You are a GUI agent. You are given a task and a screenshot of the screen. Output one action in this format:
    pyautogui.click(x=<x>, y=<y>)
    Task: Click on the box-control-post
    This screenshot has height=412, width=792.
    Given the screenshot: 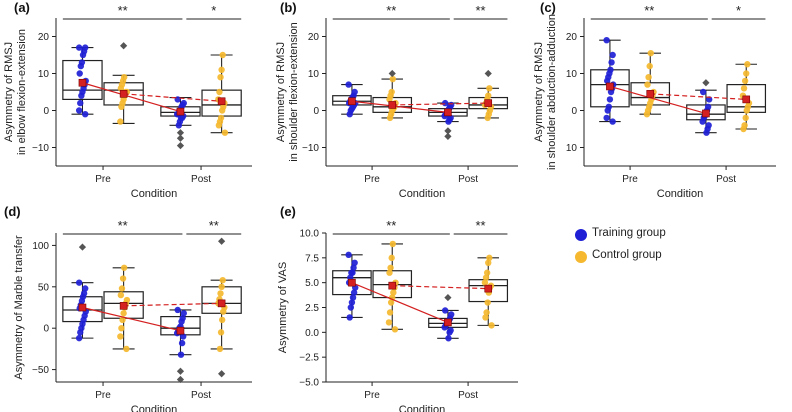 What is the action you would take?
    pyautogui.click(x=746, y=97)
    